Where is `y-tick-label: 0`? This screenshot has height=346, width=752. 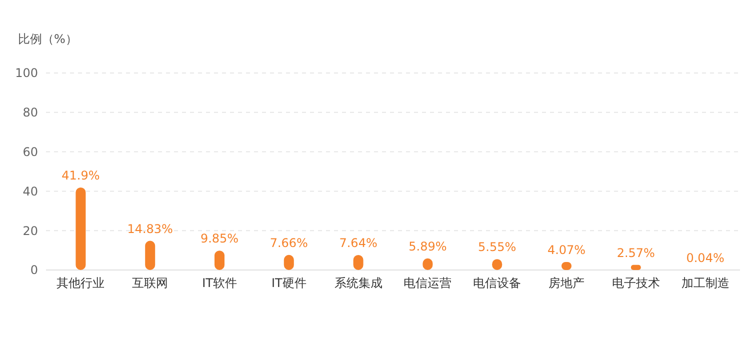 y-tick-label: 0 is located at coordinates (34, 270).